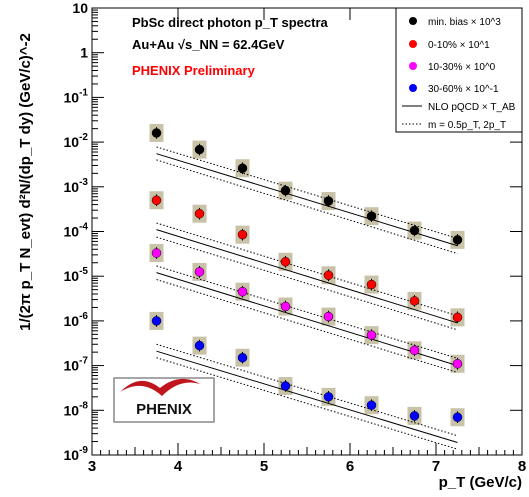  I want to click on x-axis-label: p_T (GeV/c), so click(480, 482).